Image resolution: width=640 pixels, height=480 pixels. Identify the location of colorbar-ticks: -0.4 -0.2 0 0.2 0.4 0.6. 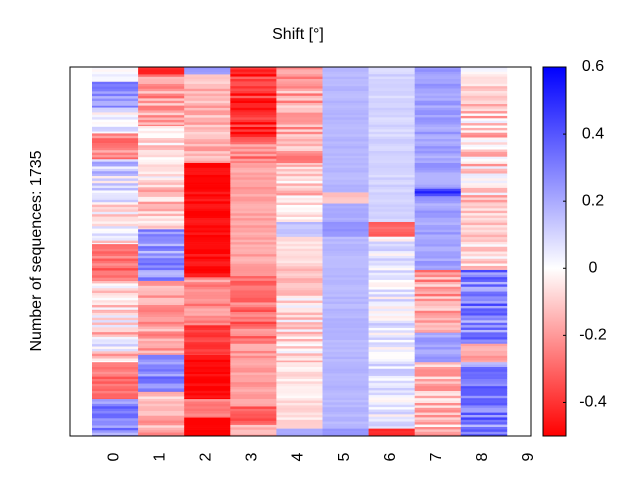
(585, 234).